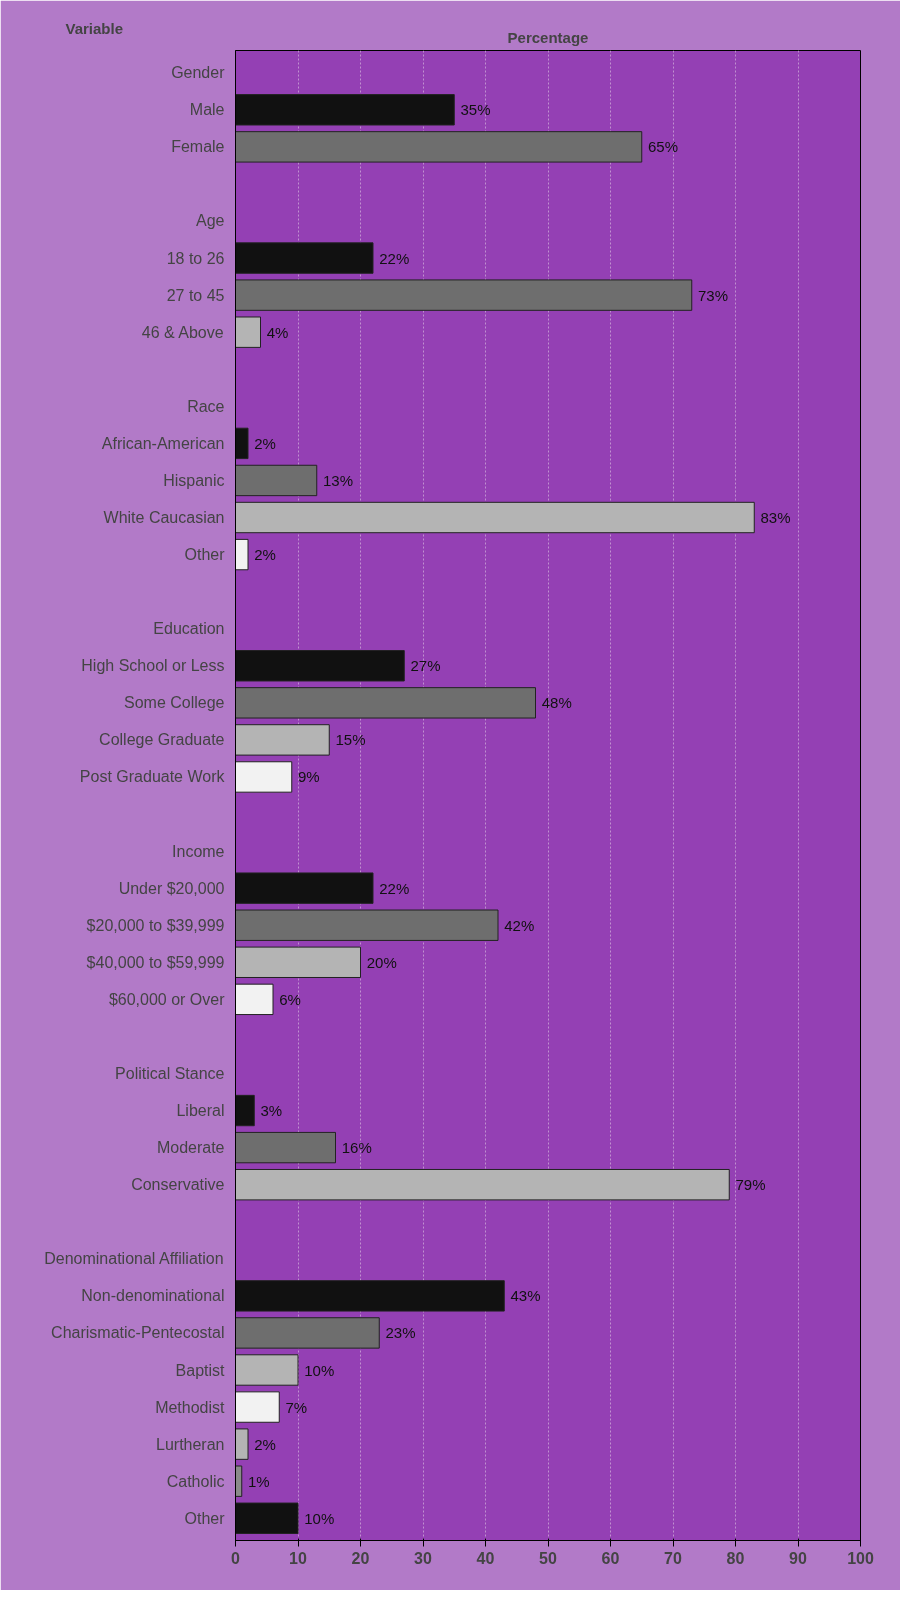 The image size is (906, 1600). Describe the element at coordinates (860, 1558) in the screenshot. I see `x-tick-label: 100` at that location.